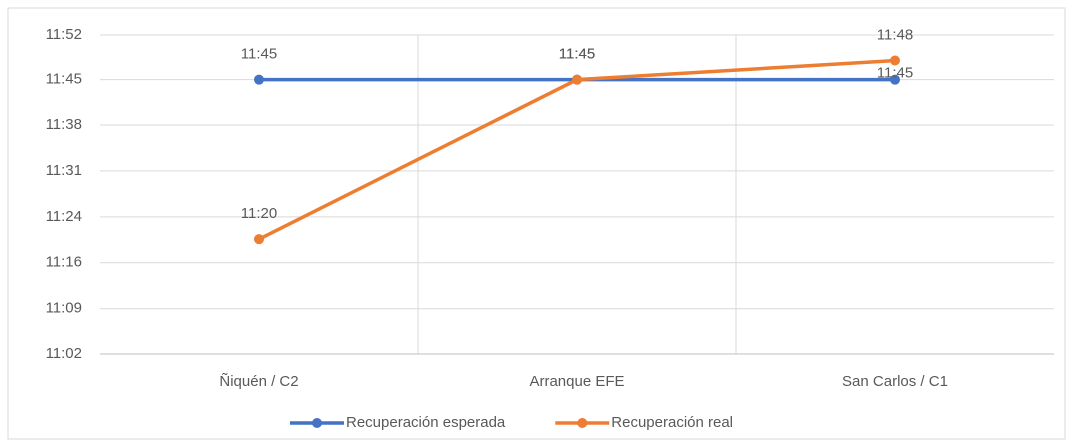  Describe the element at coordinates (64, 124) in the screenshot. I see `y-tick-label: 11:38` at that location.